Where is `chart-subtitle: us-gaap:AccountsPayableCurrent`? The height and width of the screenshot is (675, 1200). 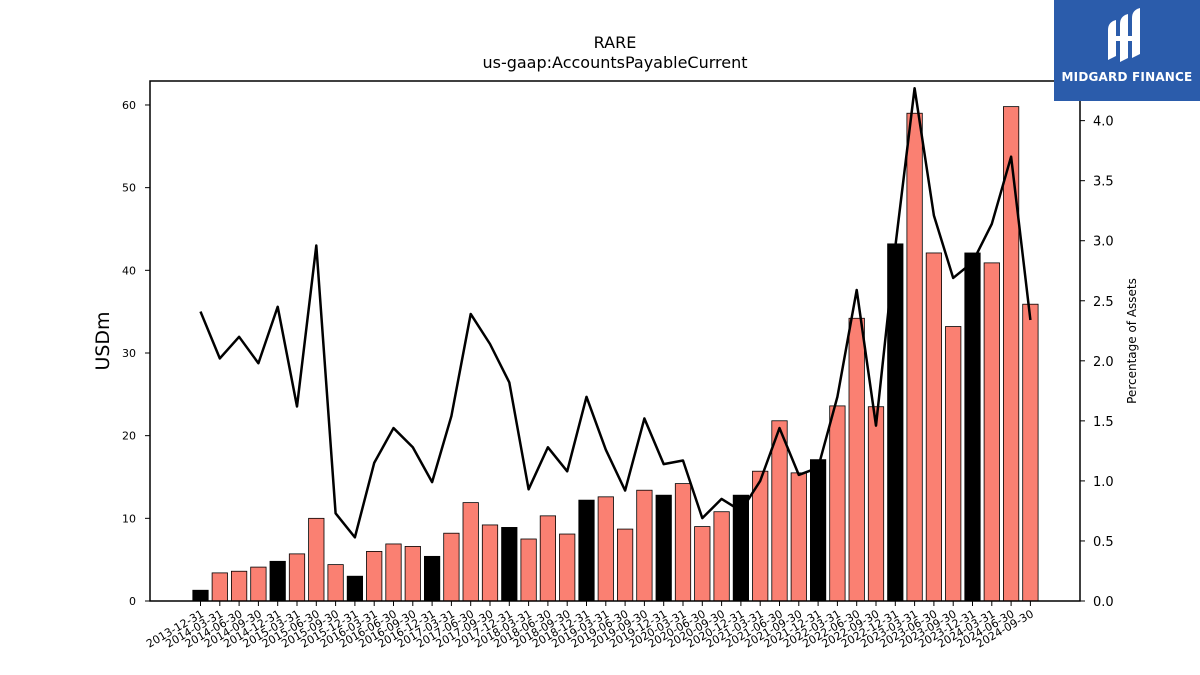
chart-subtitle: us-gaap:AccountsPayableCurrent is located at coordinates (614, 62).